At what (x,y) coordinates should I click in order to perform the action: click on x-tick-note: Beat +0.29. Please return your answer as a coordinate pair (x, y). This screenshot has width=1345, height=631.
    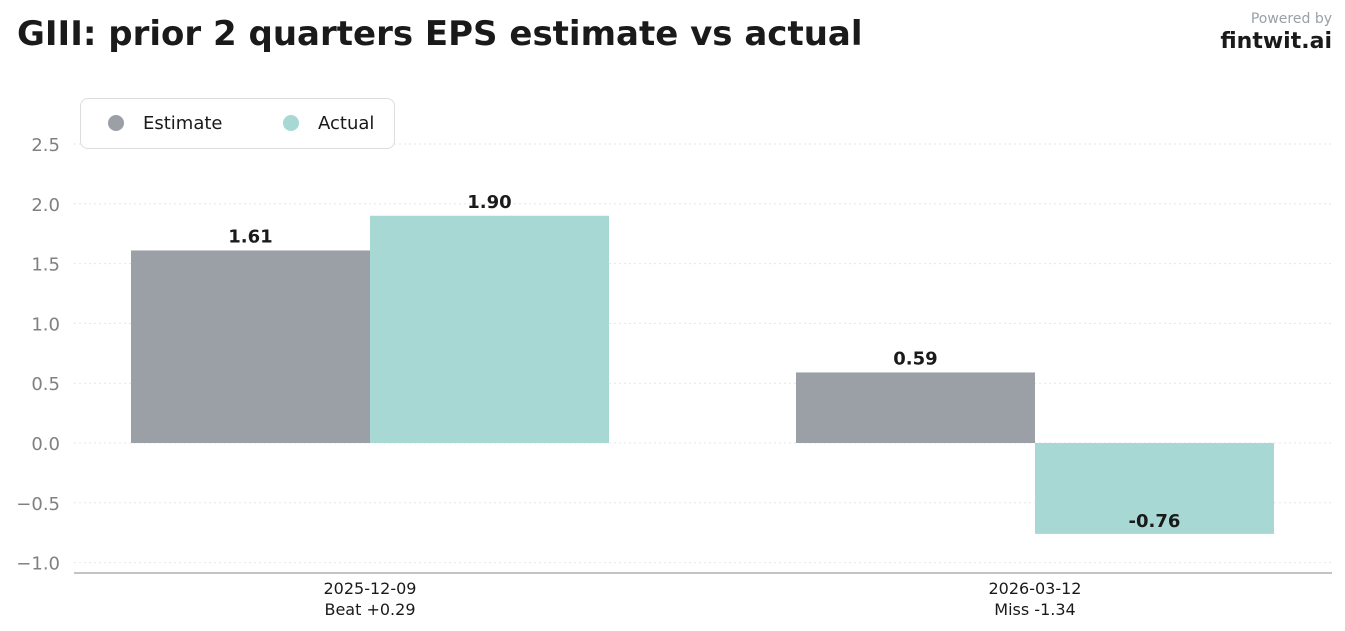
    Looking at the image, I should click on (369, 609).